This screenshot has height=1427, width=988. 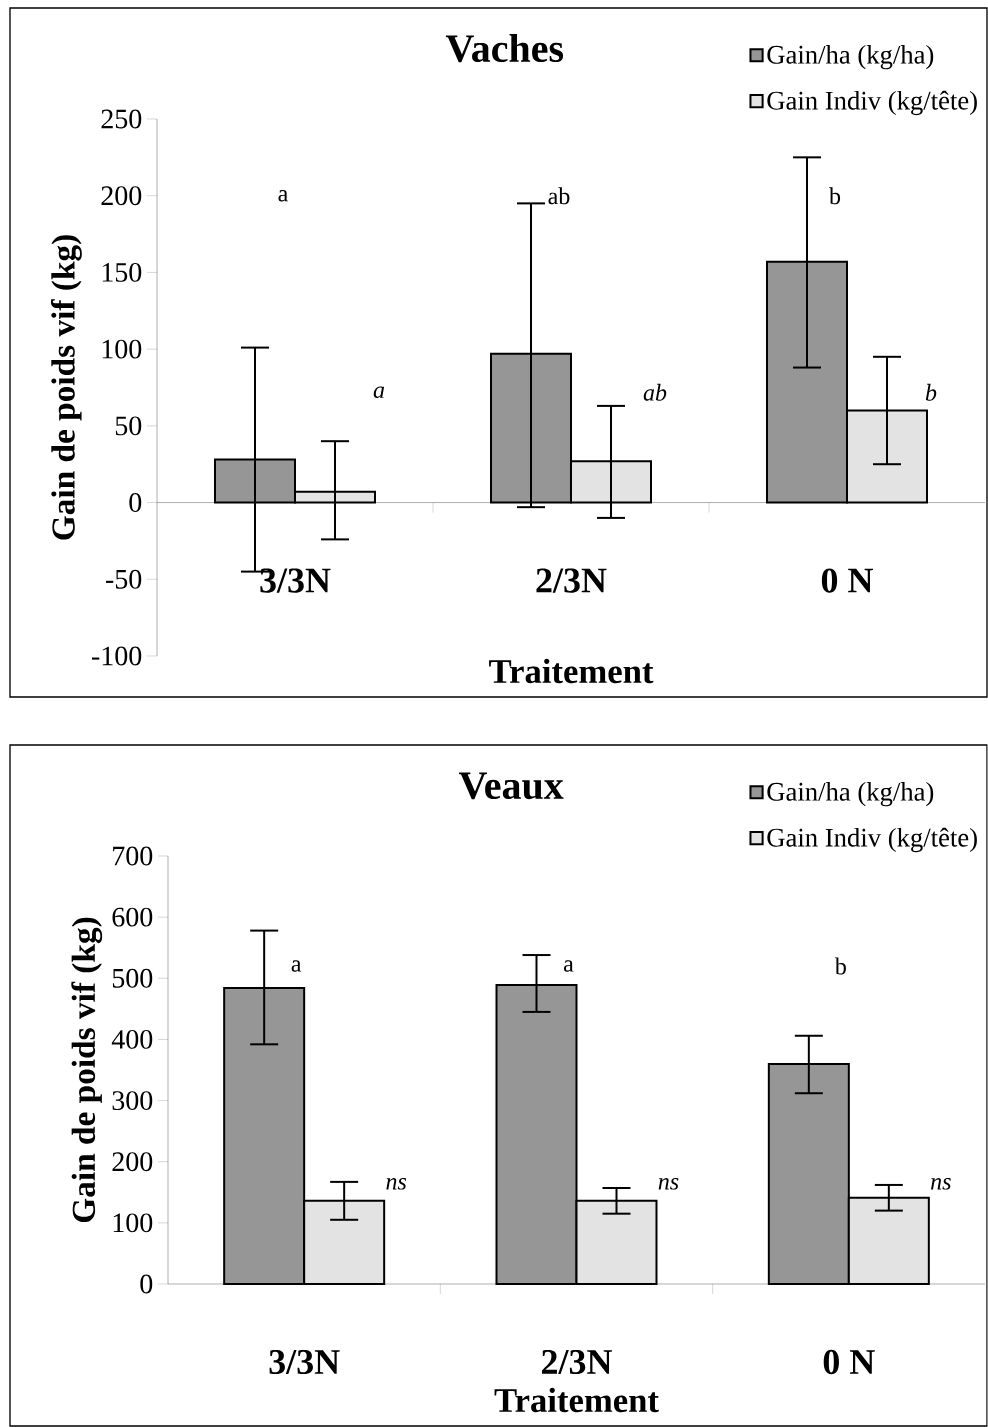 What do you see at coordinates (511, 786) in the screenshot?
I see `chart-title: Veaux` at bounding box center [511, 786].